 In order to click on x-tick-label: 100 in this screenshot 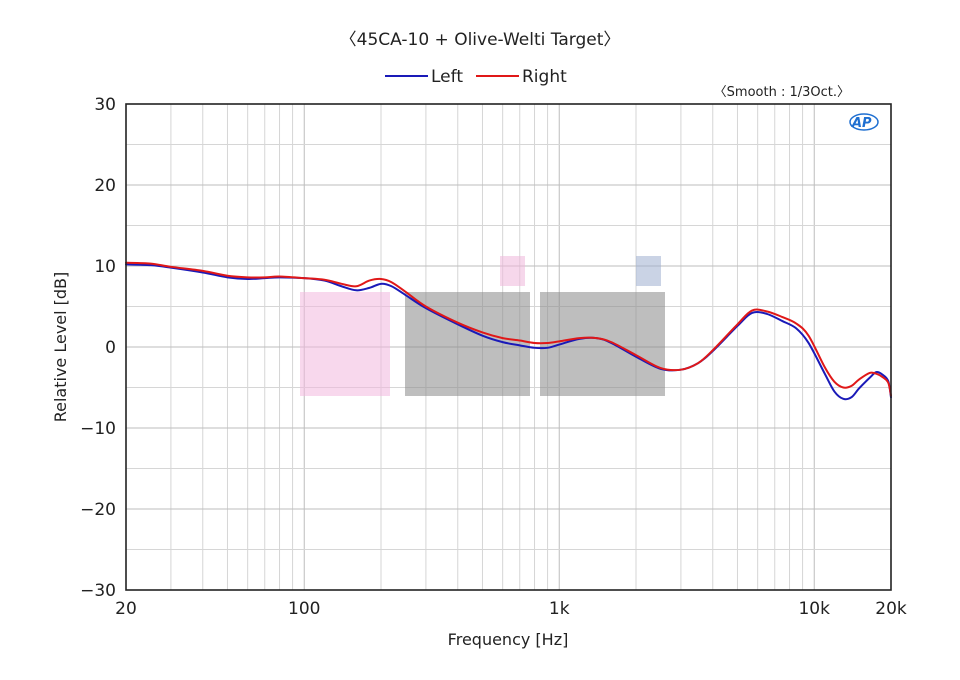, I will do `click(304, 609)`.